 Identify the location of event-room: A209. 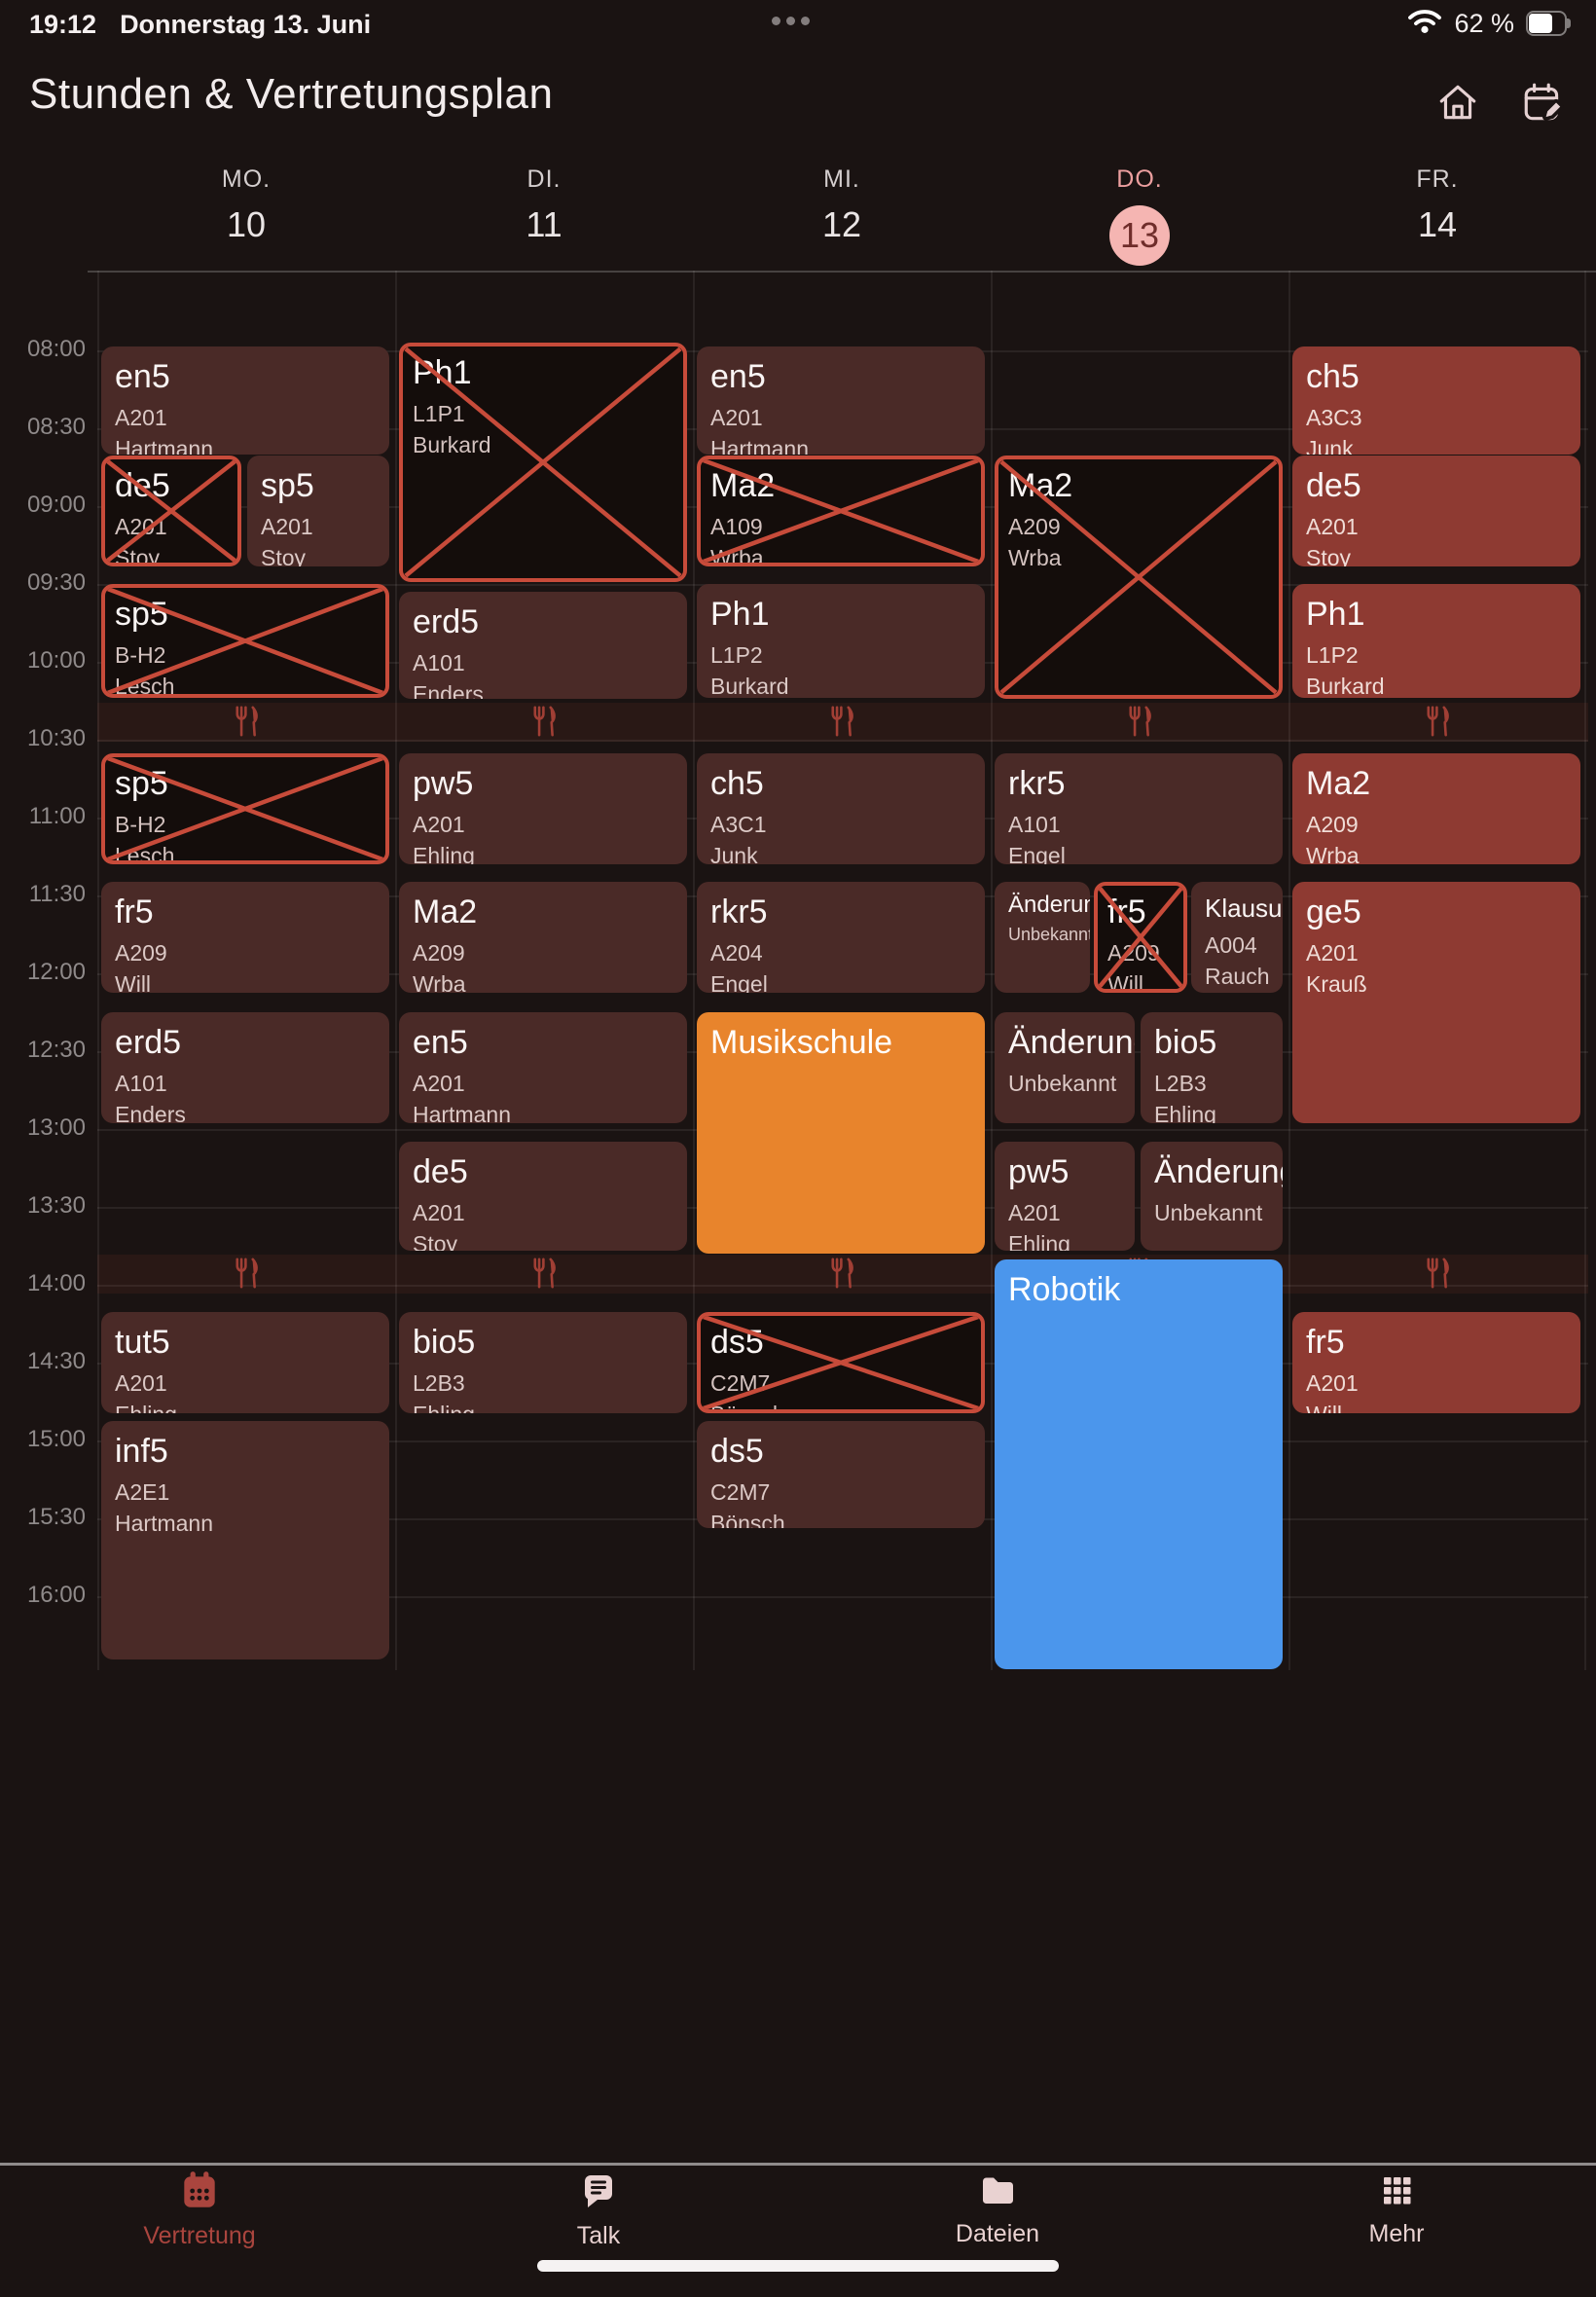
(1332, 825).